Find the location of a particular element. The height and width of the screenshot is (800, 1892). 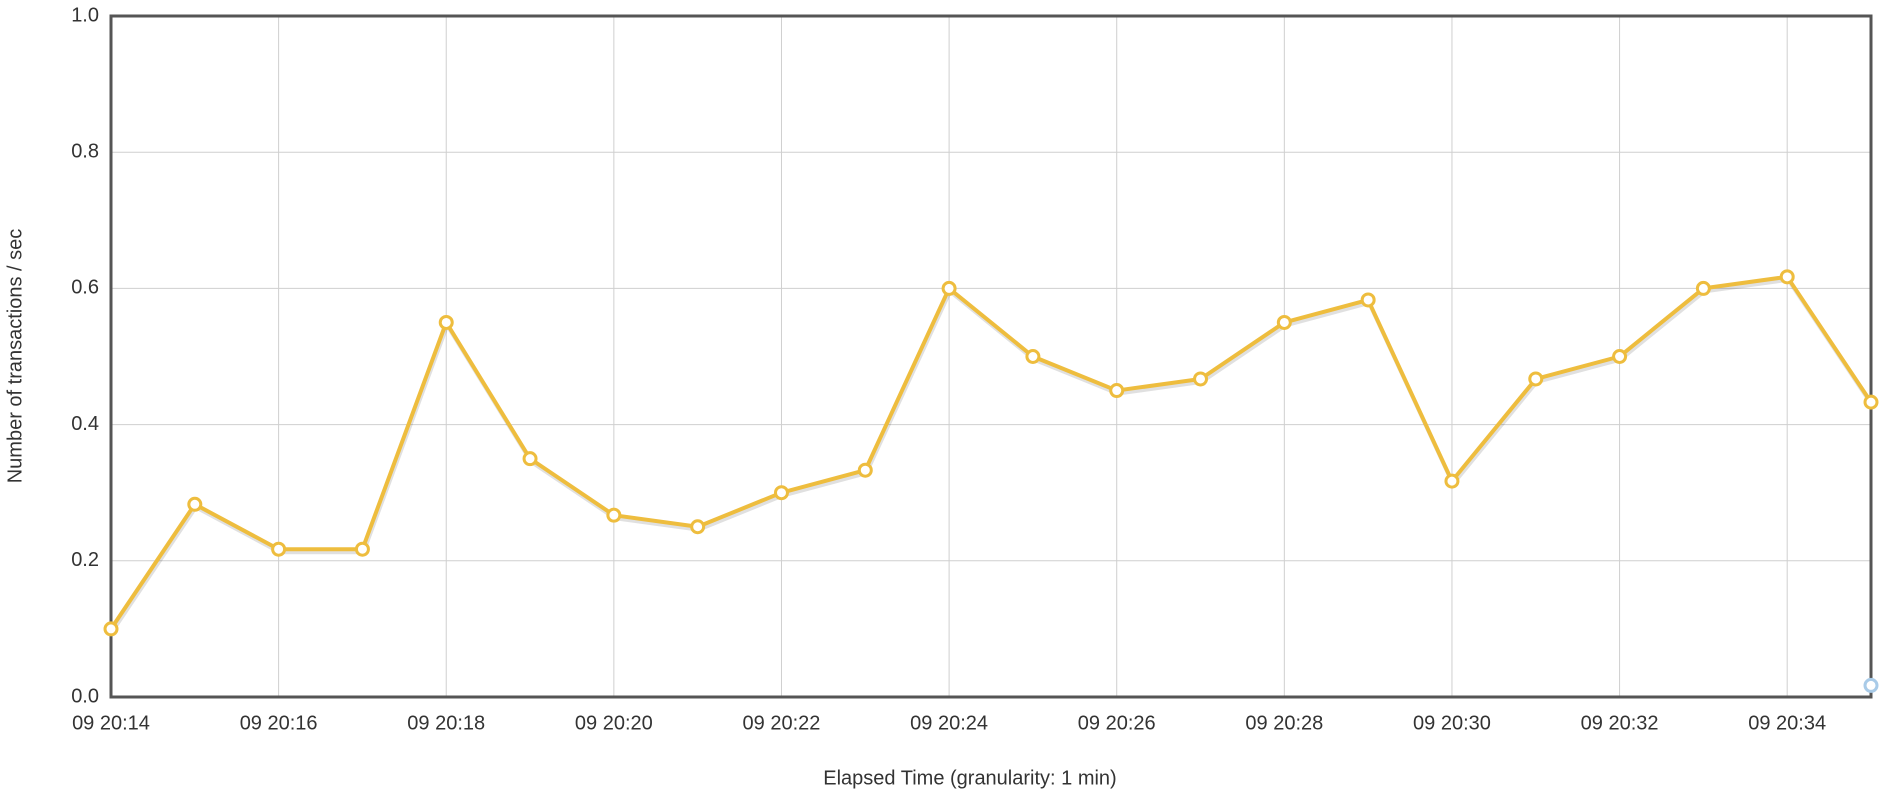

x-tick-label: 09 20:34 is located at coordinates (1787, 723).